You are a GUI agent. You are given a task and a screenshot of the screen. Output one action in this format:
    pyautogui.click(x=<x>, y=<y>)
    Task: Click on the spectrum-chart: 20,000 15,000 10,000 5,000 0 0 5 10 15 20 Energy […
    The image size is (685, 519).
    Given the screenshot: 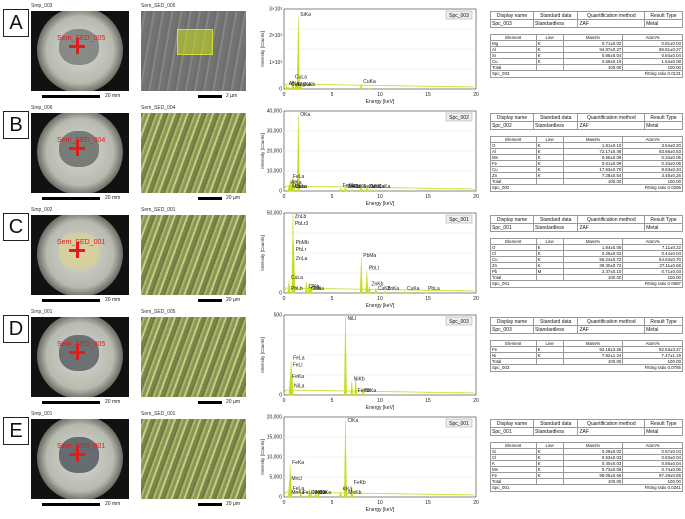 What is the action you would take?
    pyautogui.click(x=367, y=463)
    